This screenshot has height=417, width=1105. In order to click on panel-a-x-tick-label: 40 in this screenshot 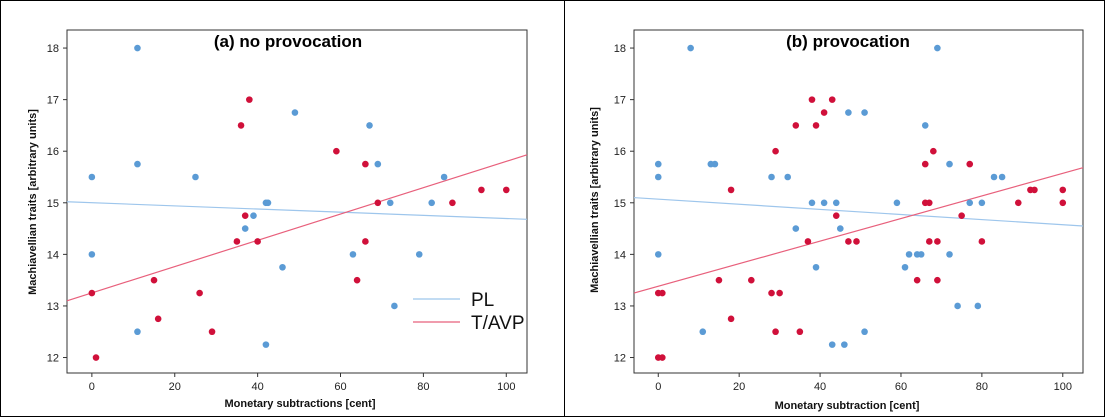, I will do `click(258, 387)`.